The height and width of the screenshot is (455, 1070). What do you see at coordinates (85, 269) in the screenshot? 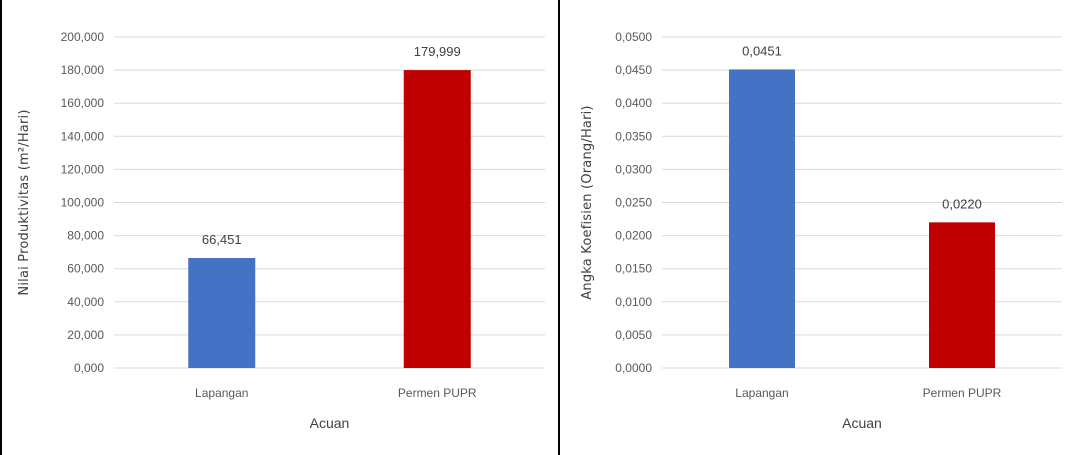
I see `productivity-ytick-label: 60,000` at bounding box center [85, 269].